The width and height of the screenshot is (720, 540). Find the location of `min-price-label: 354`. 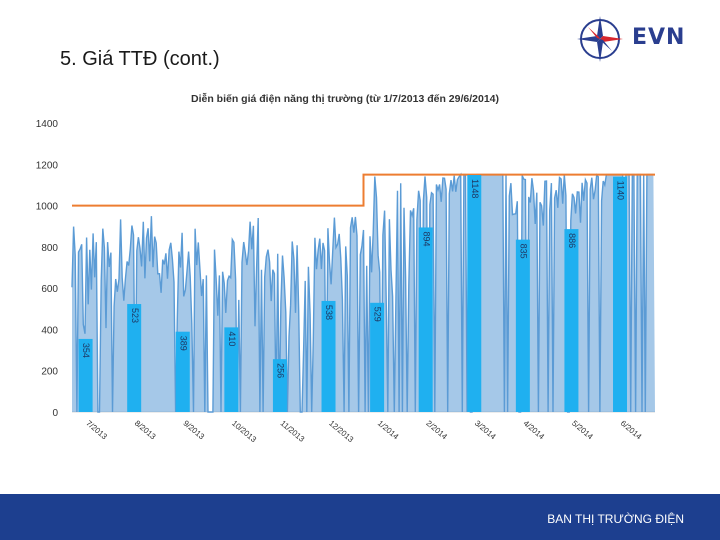

min-price-label: 354 is located at coordinates (86, 350).